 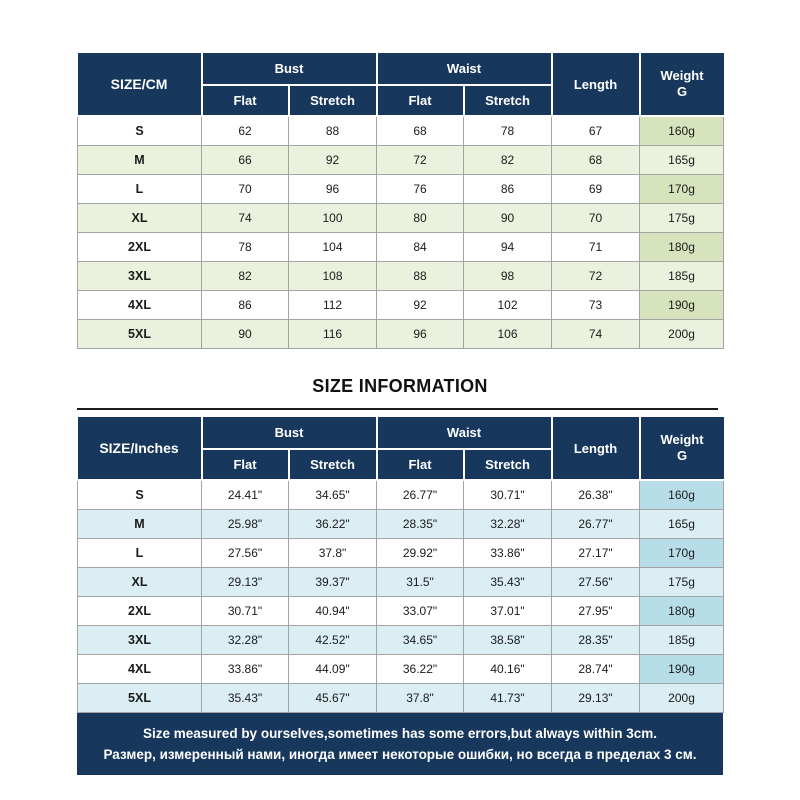 What do you see at coordinates (596, 305) in the screenshot?
I see `value-cell: 73` at bounding box center [596, 305].